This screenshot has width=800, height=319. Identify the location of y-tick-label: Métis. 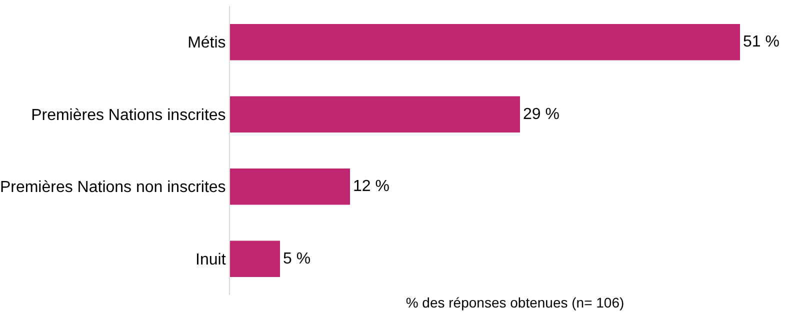
(207, 43).